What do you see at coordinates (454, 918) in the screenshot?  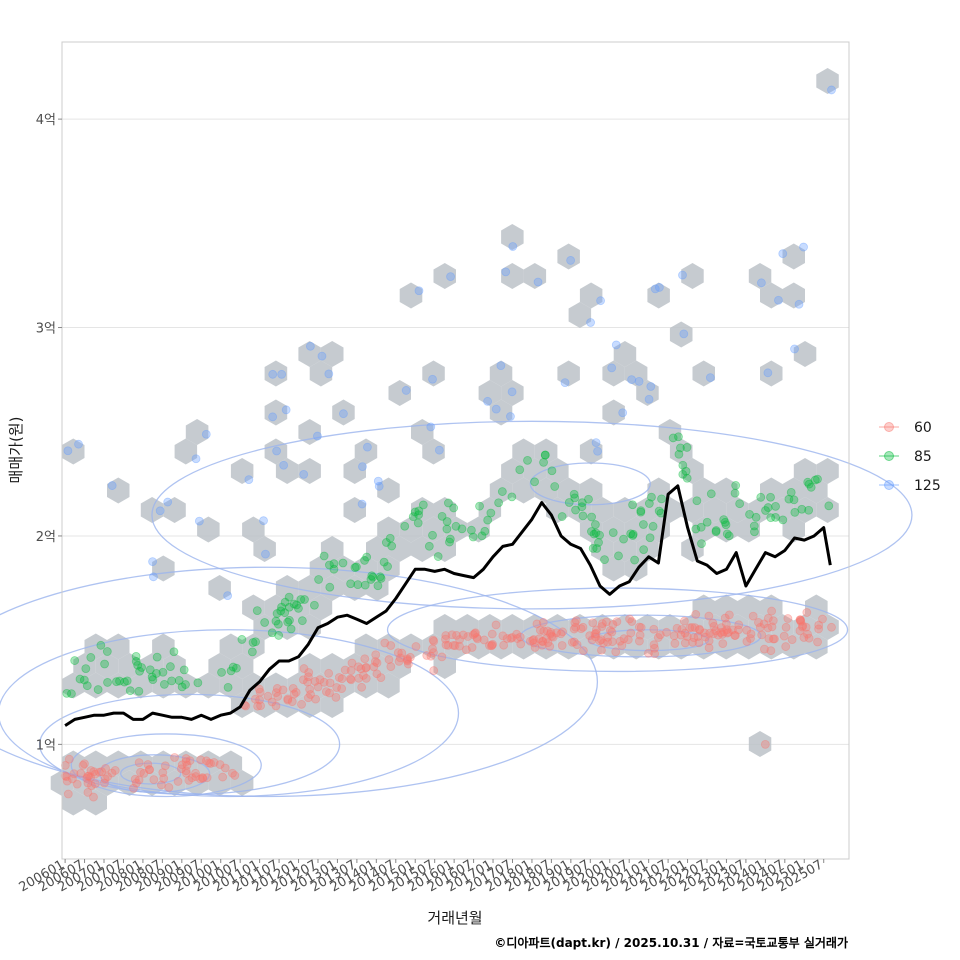 I see `x-axis-title: 거래년월` at bounding box center [454, 918].